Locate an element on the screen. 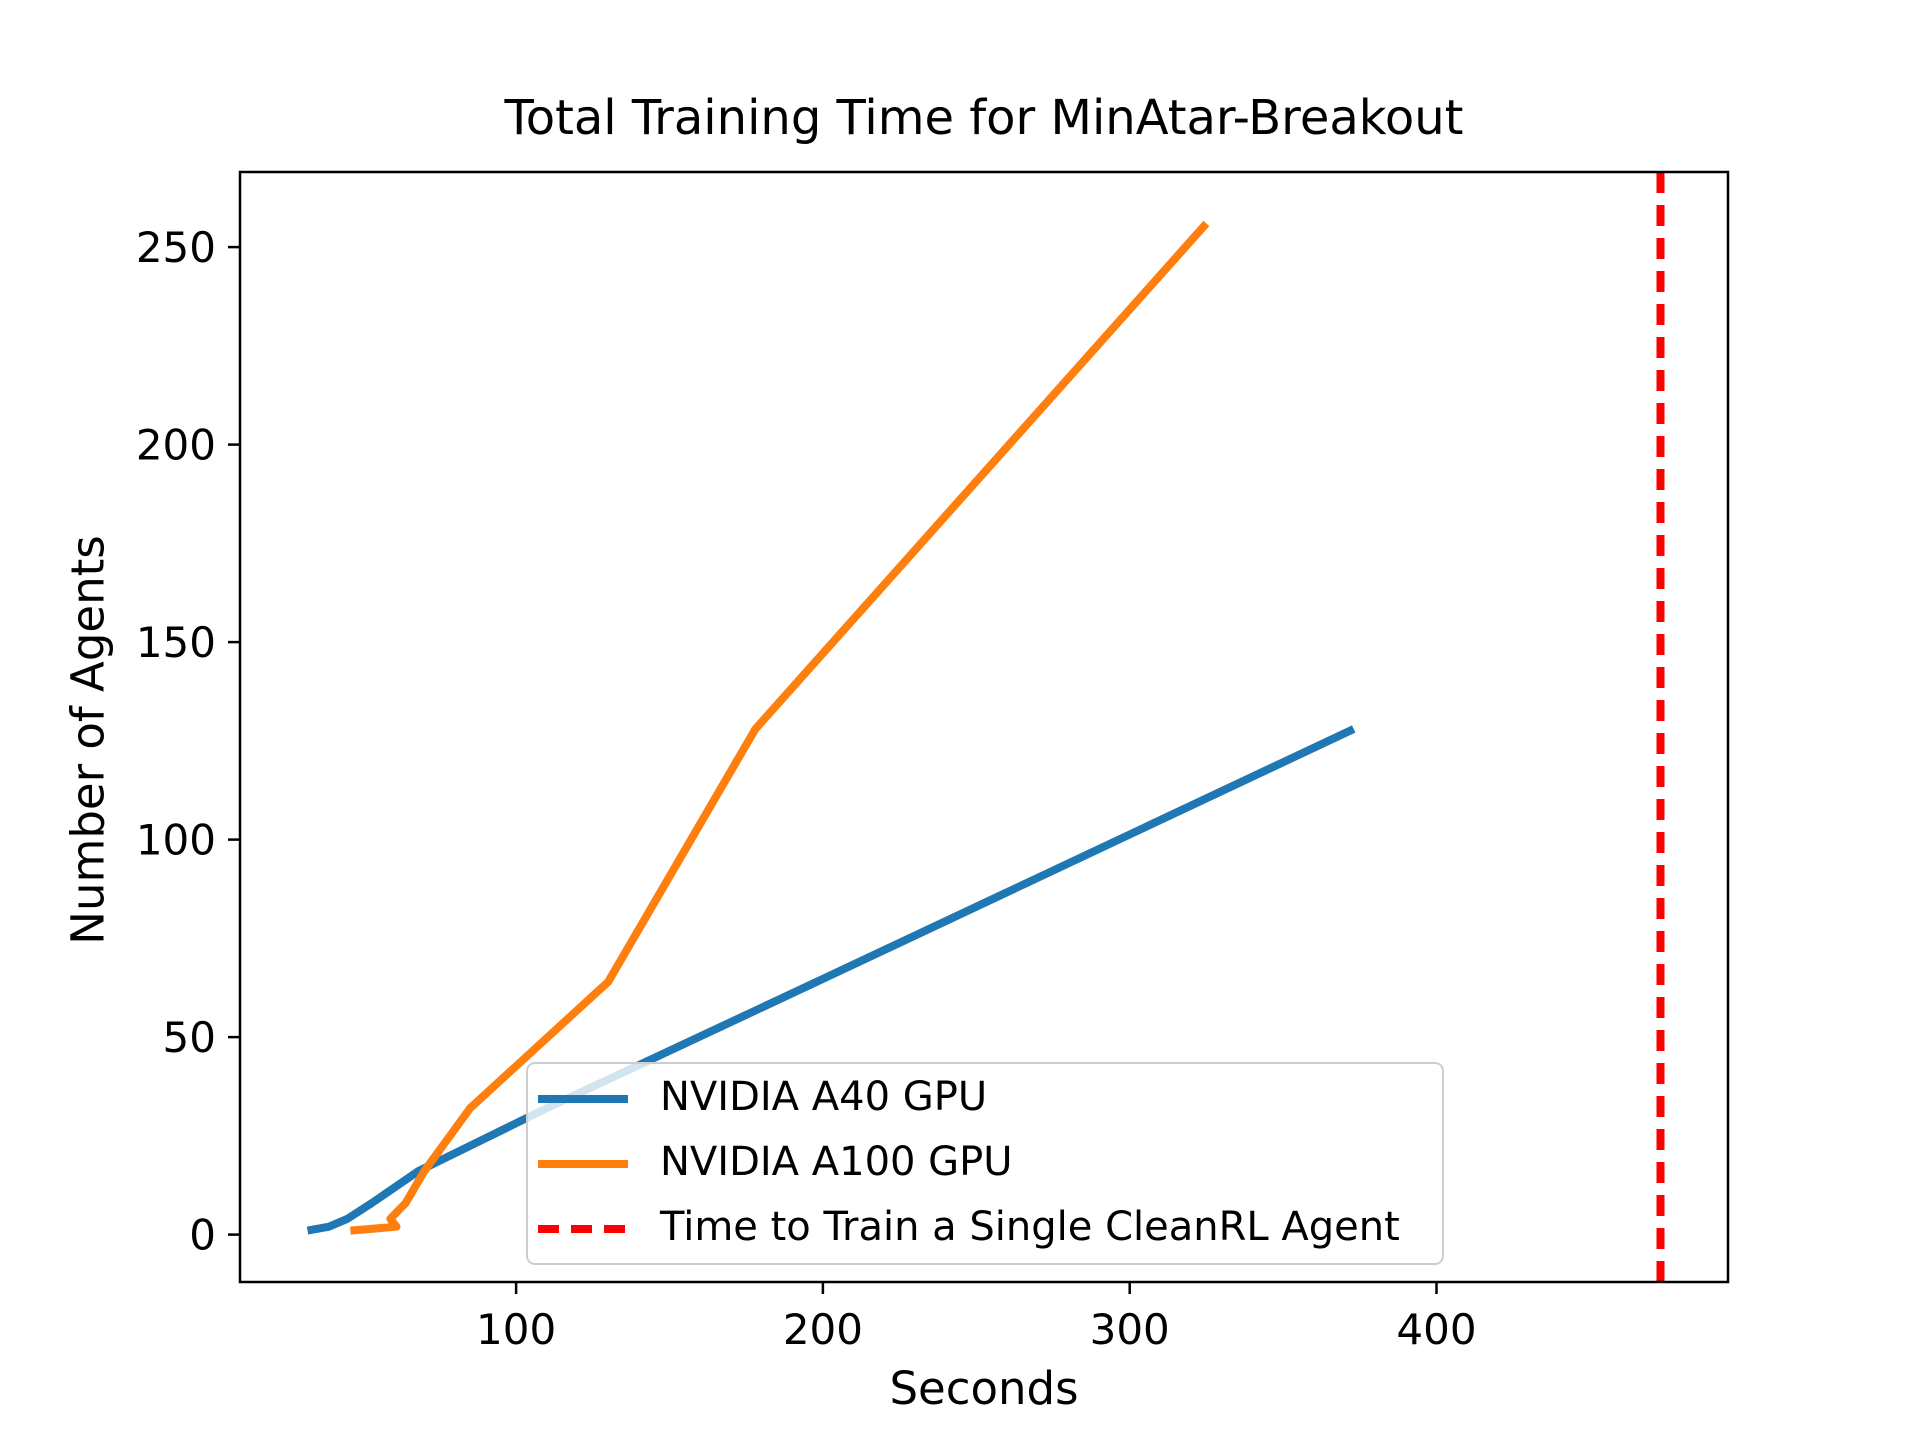 The width and height of the screenshot is (1920, 1440). y-tick-label-150: 150 is located at coordinates (176, 642).